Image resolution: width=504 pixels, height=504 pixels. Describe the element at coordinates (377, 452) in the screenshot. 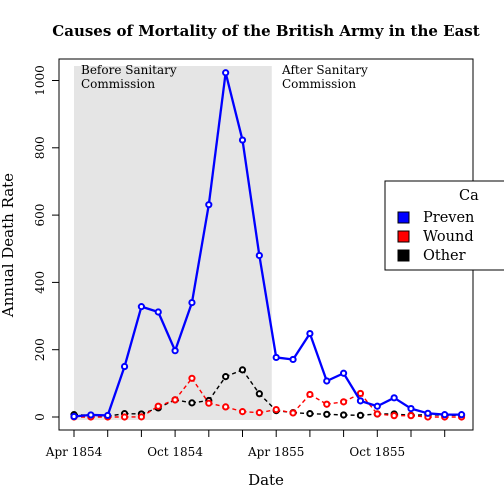

I see `x-tick-label: Oct 1855` at that location.